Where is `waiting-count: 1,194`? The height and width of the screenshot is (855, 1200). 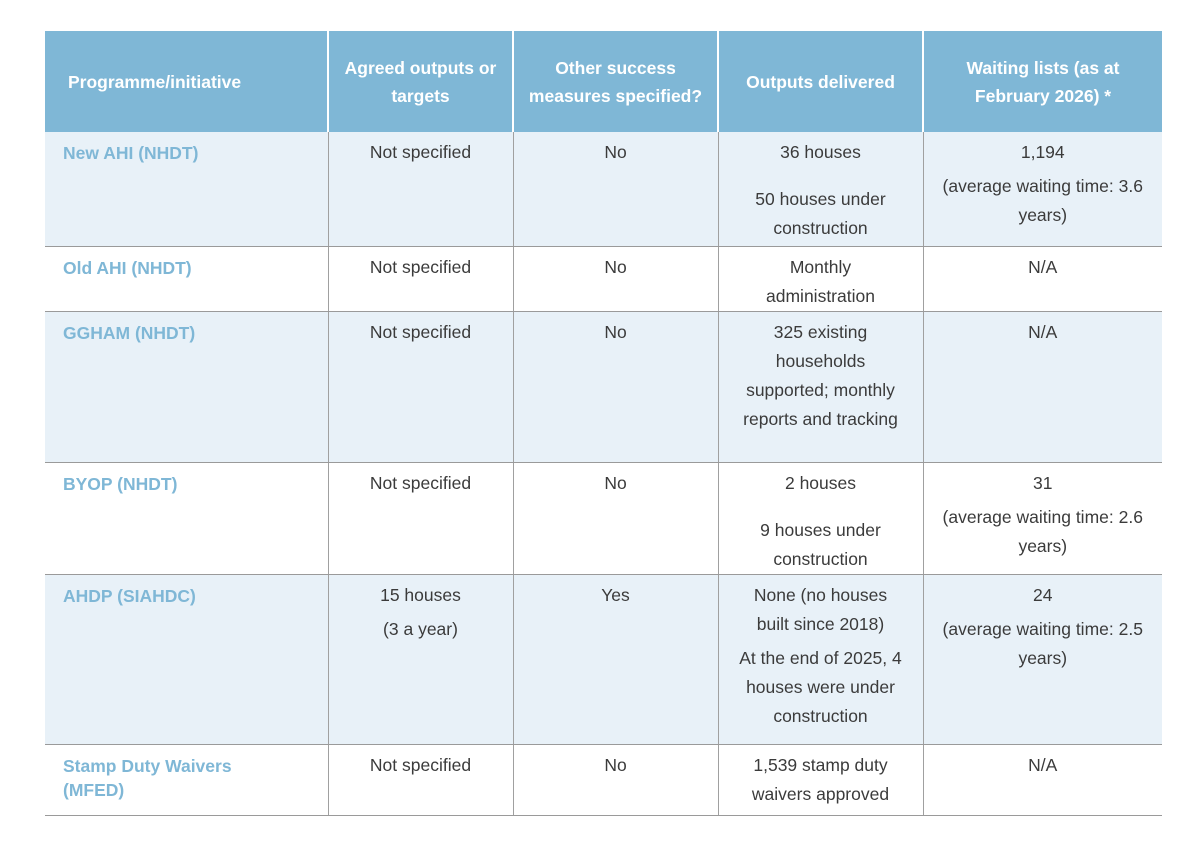
waiting-count: 1,194 is located at coordinates (1042, 152).